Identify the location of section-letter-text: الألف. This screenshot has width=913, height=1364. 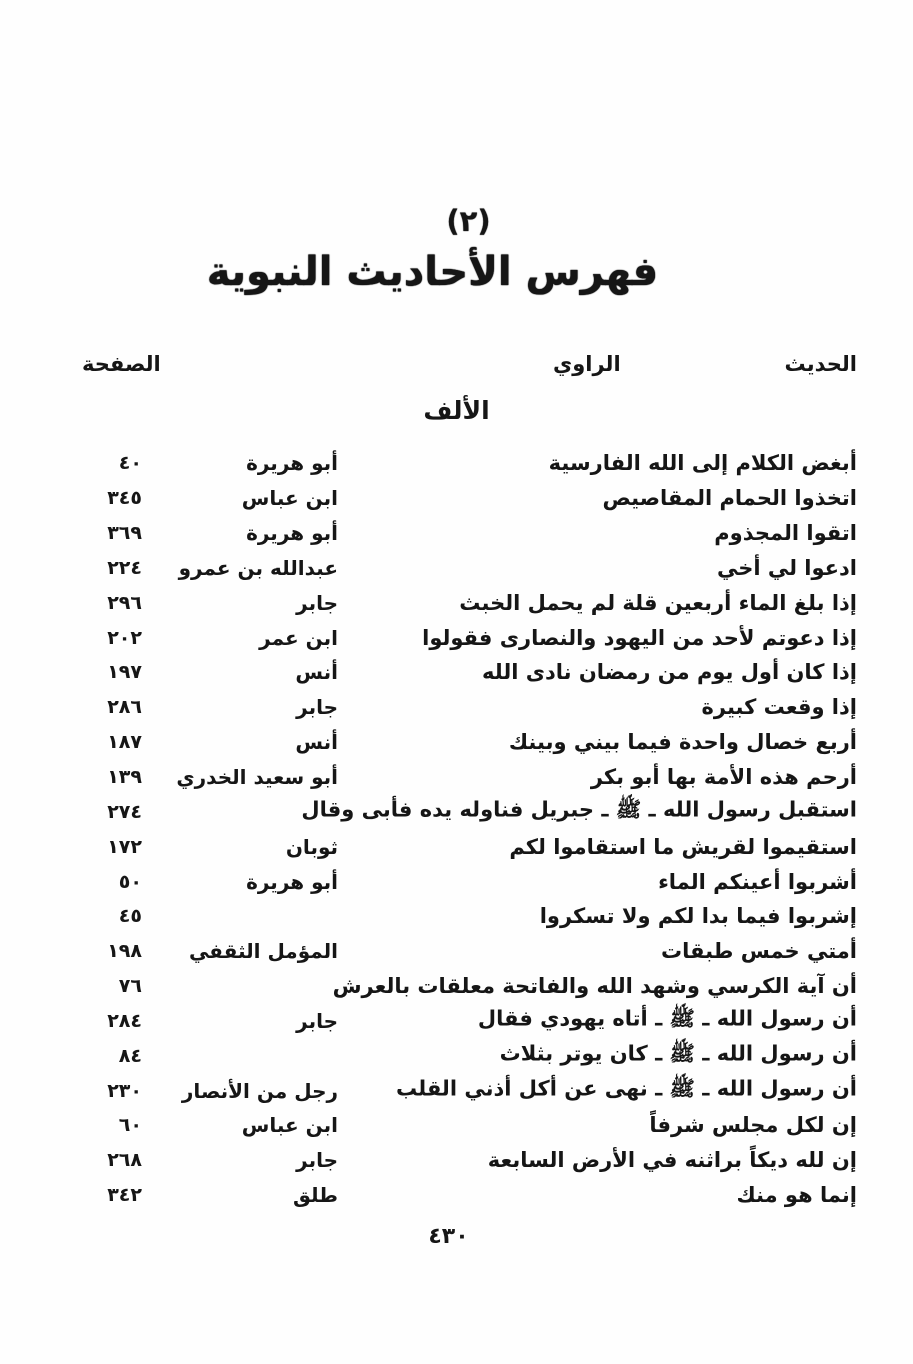
(456, 410).